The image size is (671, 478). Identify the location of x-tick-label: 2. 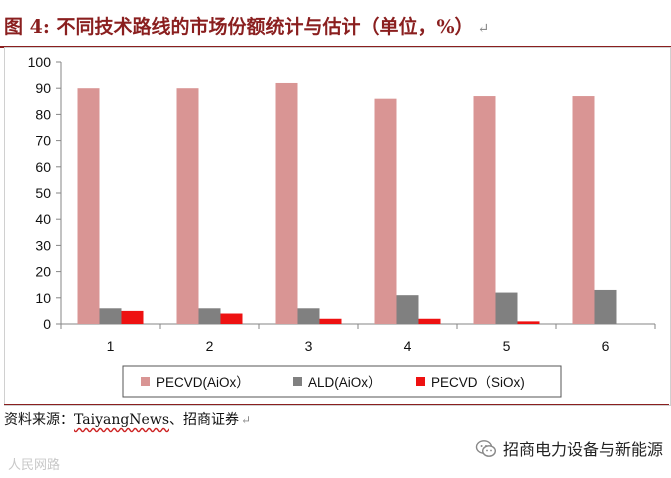
(210, 346).